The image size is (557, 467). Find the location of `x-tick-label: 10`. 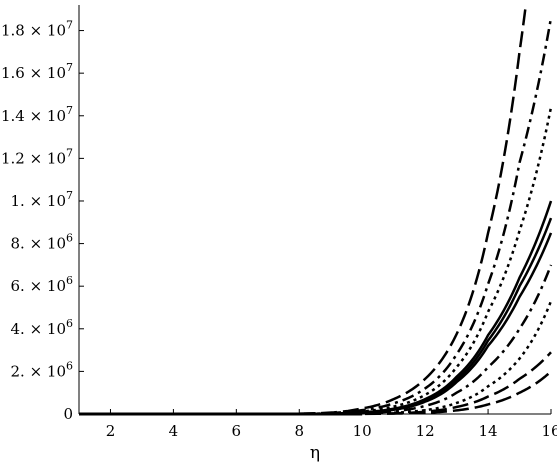

x-tick-label: 10 is located at coordinates (362, 431).